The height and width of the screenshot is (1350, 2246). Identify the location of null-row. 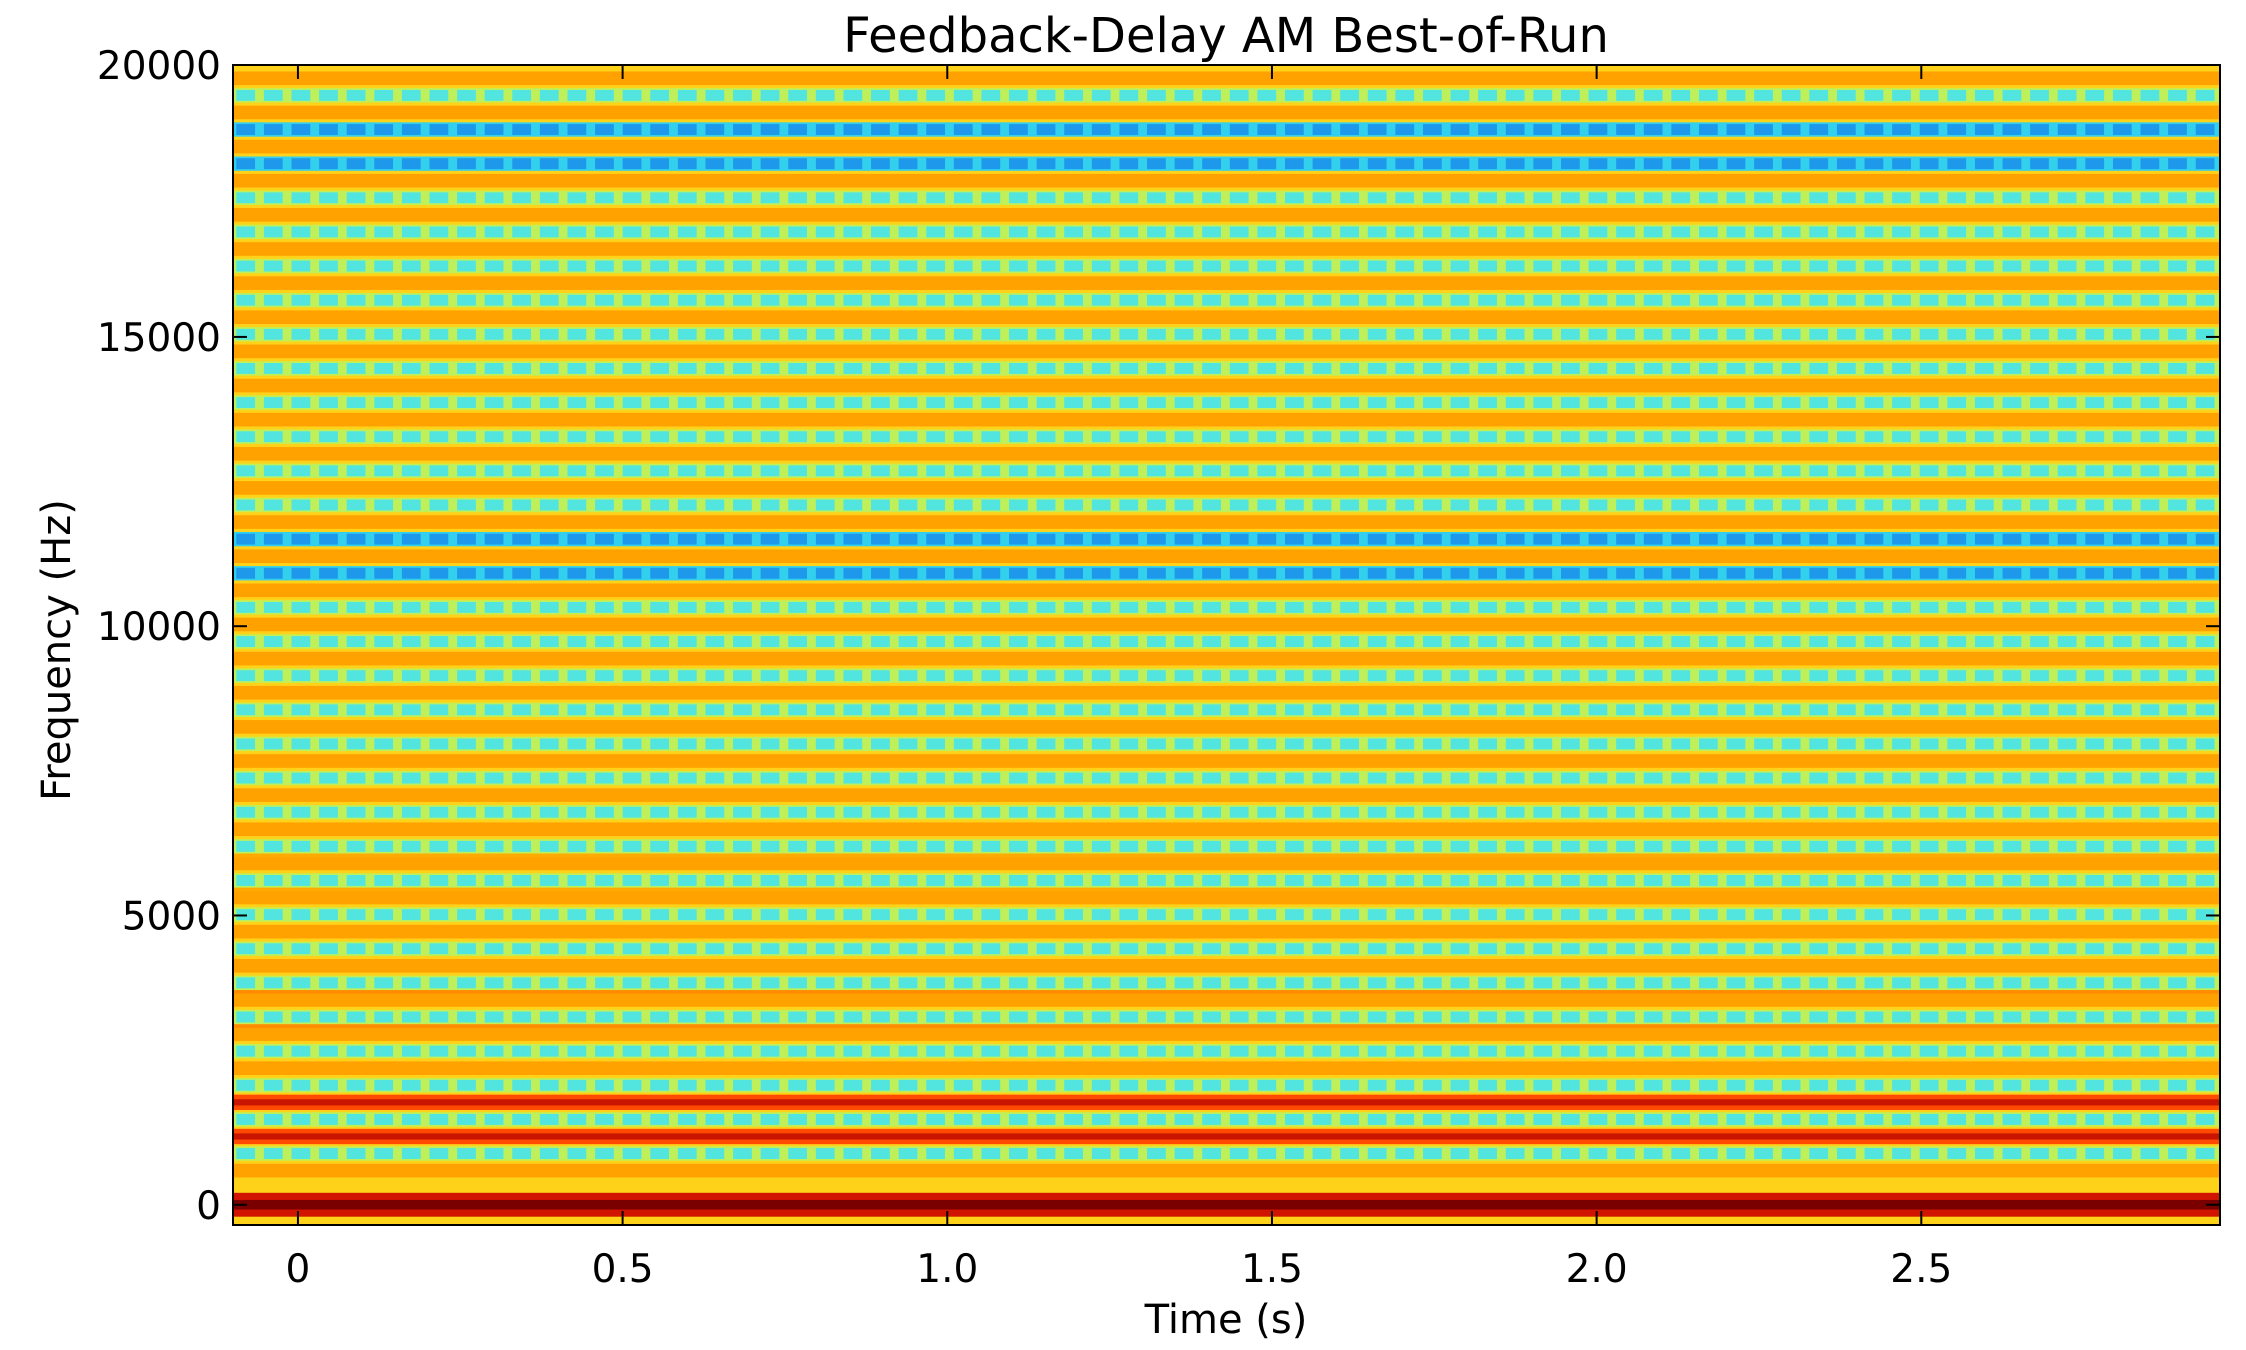
(1226, 300).